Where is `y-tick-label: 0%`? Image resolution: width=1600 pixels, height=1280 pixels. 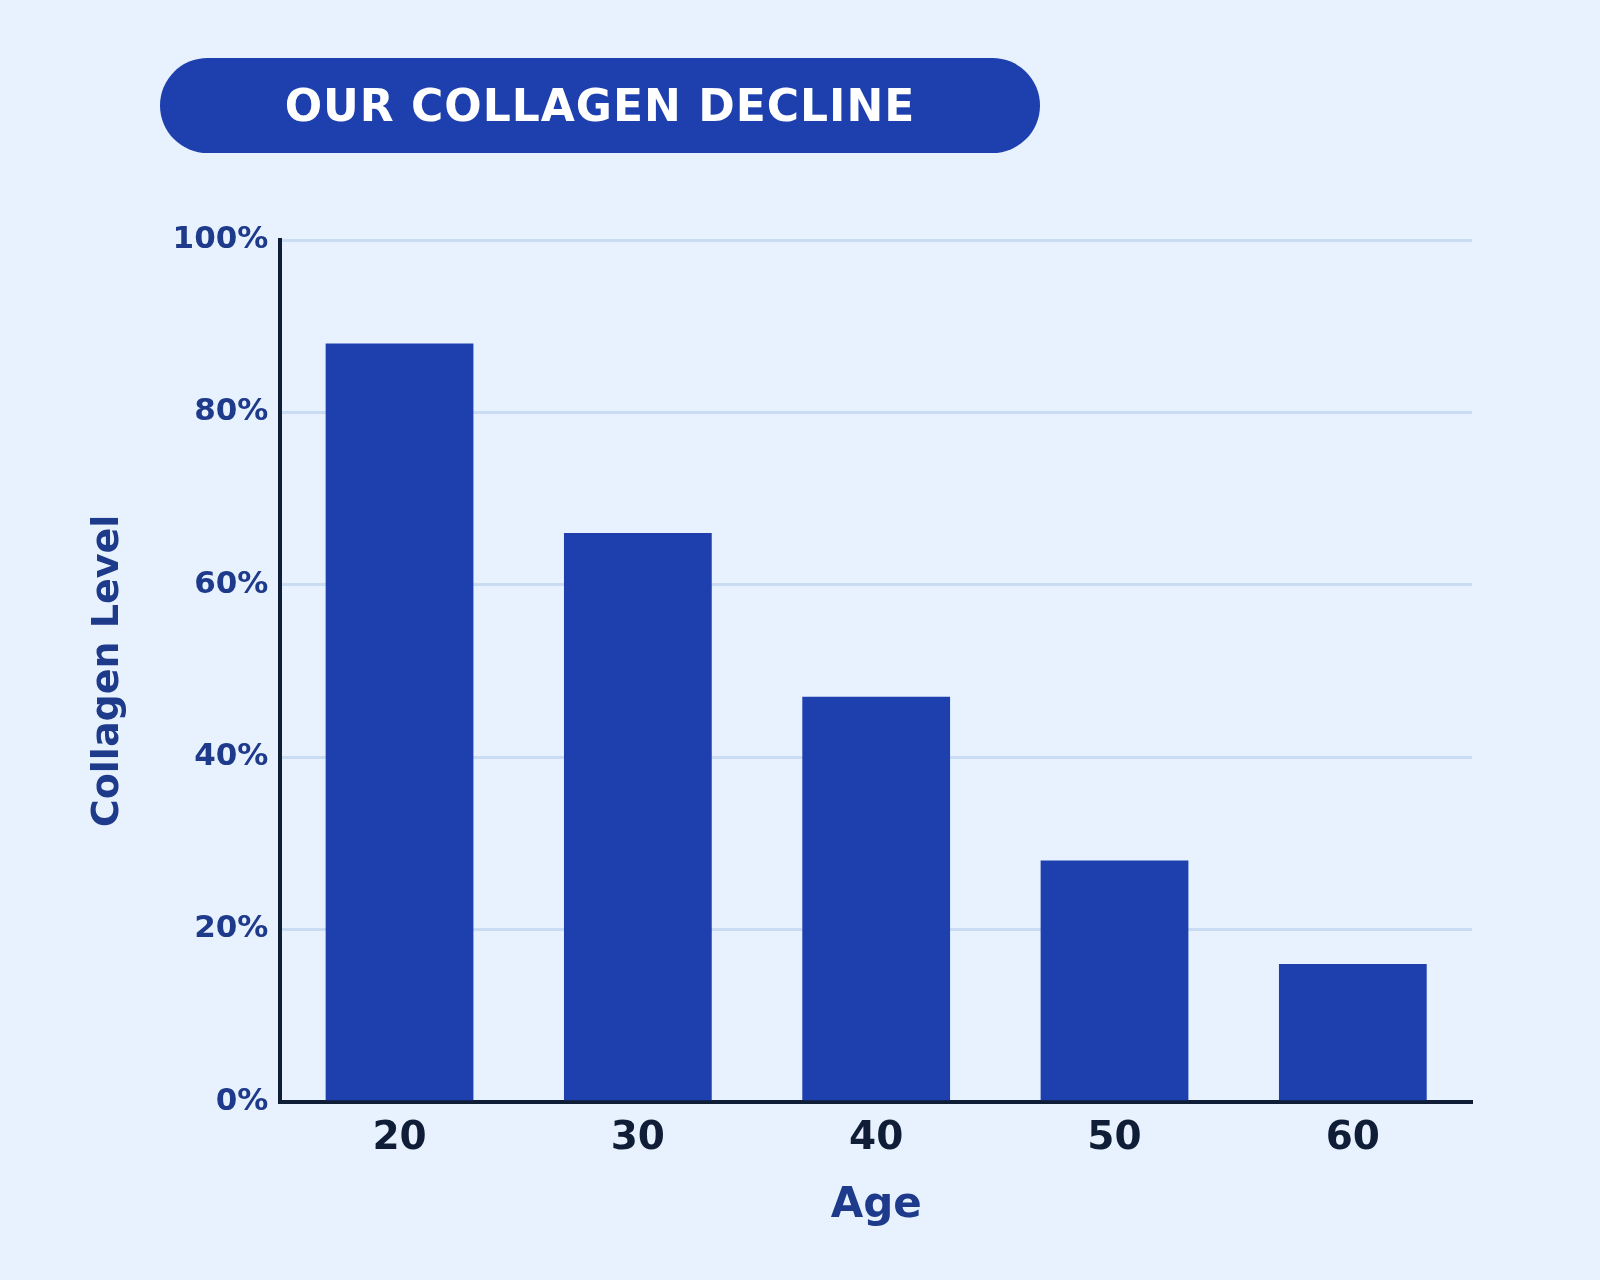
y-tick-label: 0% is located at coordinates (242, 1098).